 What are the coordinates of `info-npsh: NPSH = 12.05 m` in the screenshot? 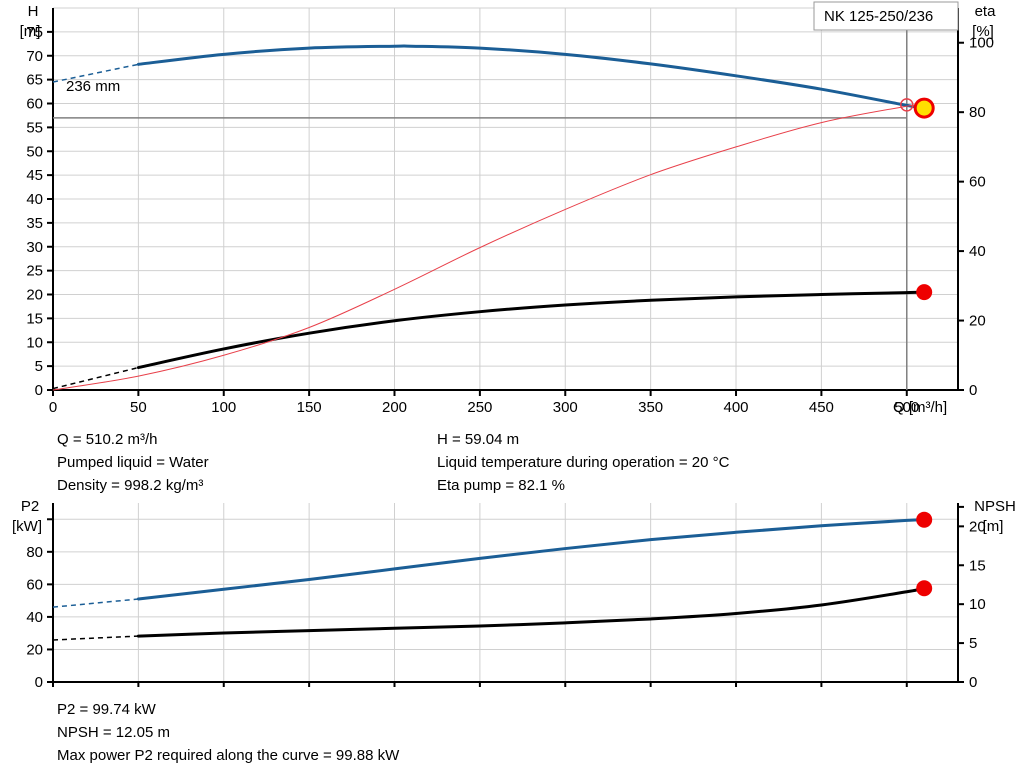 It's located at (113, 732).